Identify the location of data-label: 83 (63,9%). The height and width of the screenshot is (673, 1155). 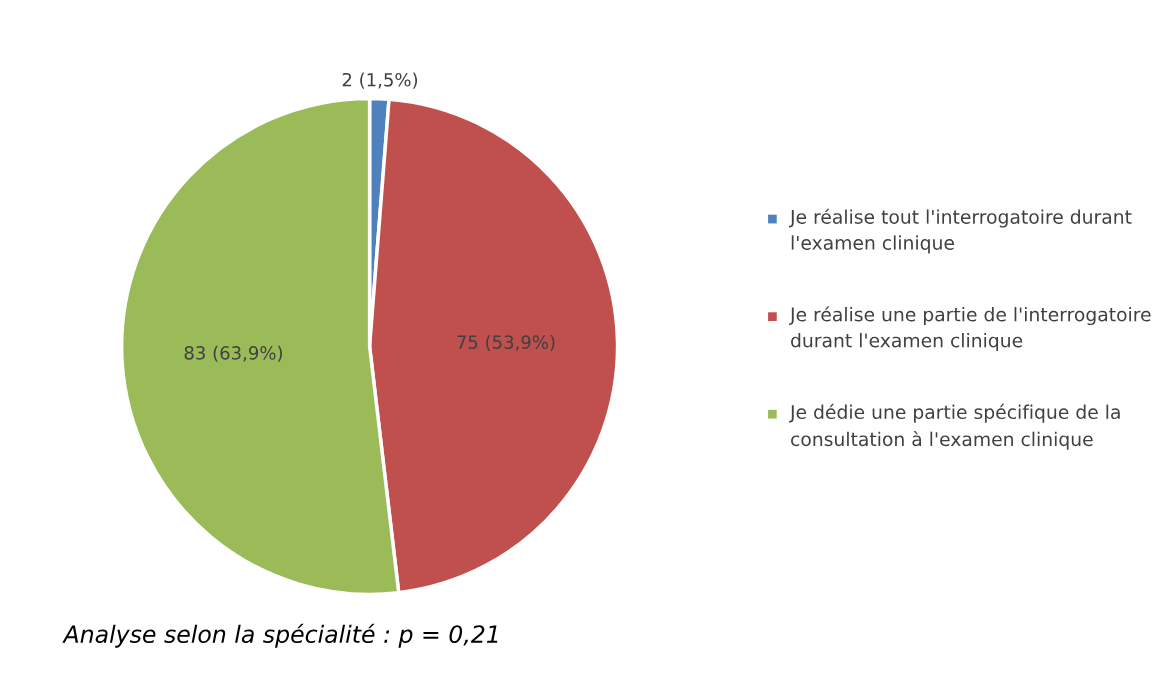
(233, 353).